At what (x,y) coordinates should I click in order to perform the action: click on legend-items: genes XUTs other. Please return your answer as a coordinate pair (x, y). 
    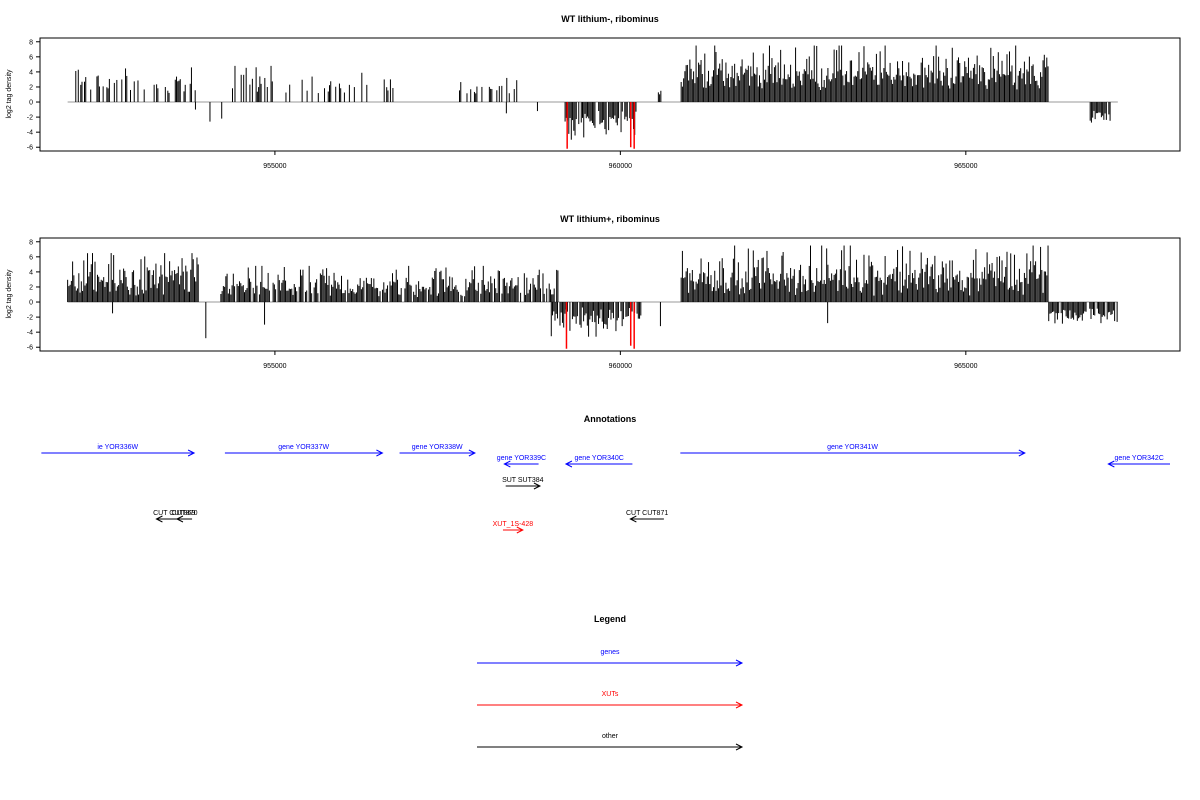
    Looking at the image, I should click on (610, 700).